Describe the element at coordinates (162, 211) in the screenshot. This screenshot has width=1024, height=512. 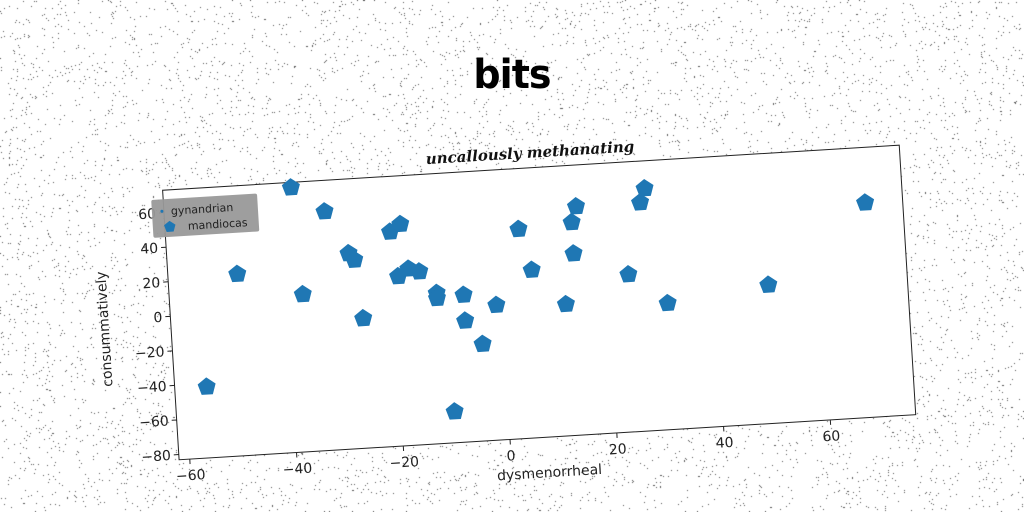
I see `legend-marker-gynandrian` at that location.